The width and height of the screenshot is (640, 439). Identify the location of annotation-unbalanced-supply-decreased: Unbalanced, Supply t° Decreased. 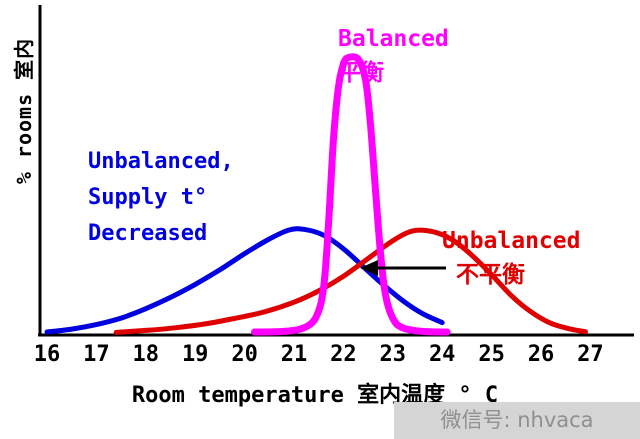
(161, 198).